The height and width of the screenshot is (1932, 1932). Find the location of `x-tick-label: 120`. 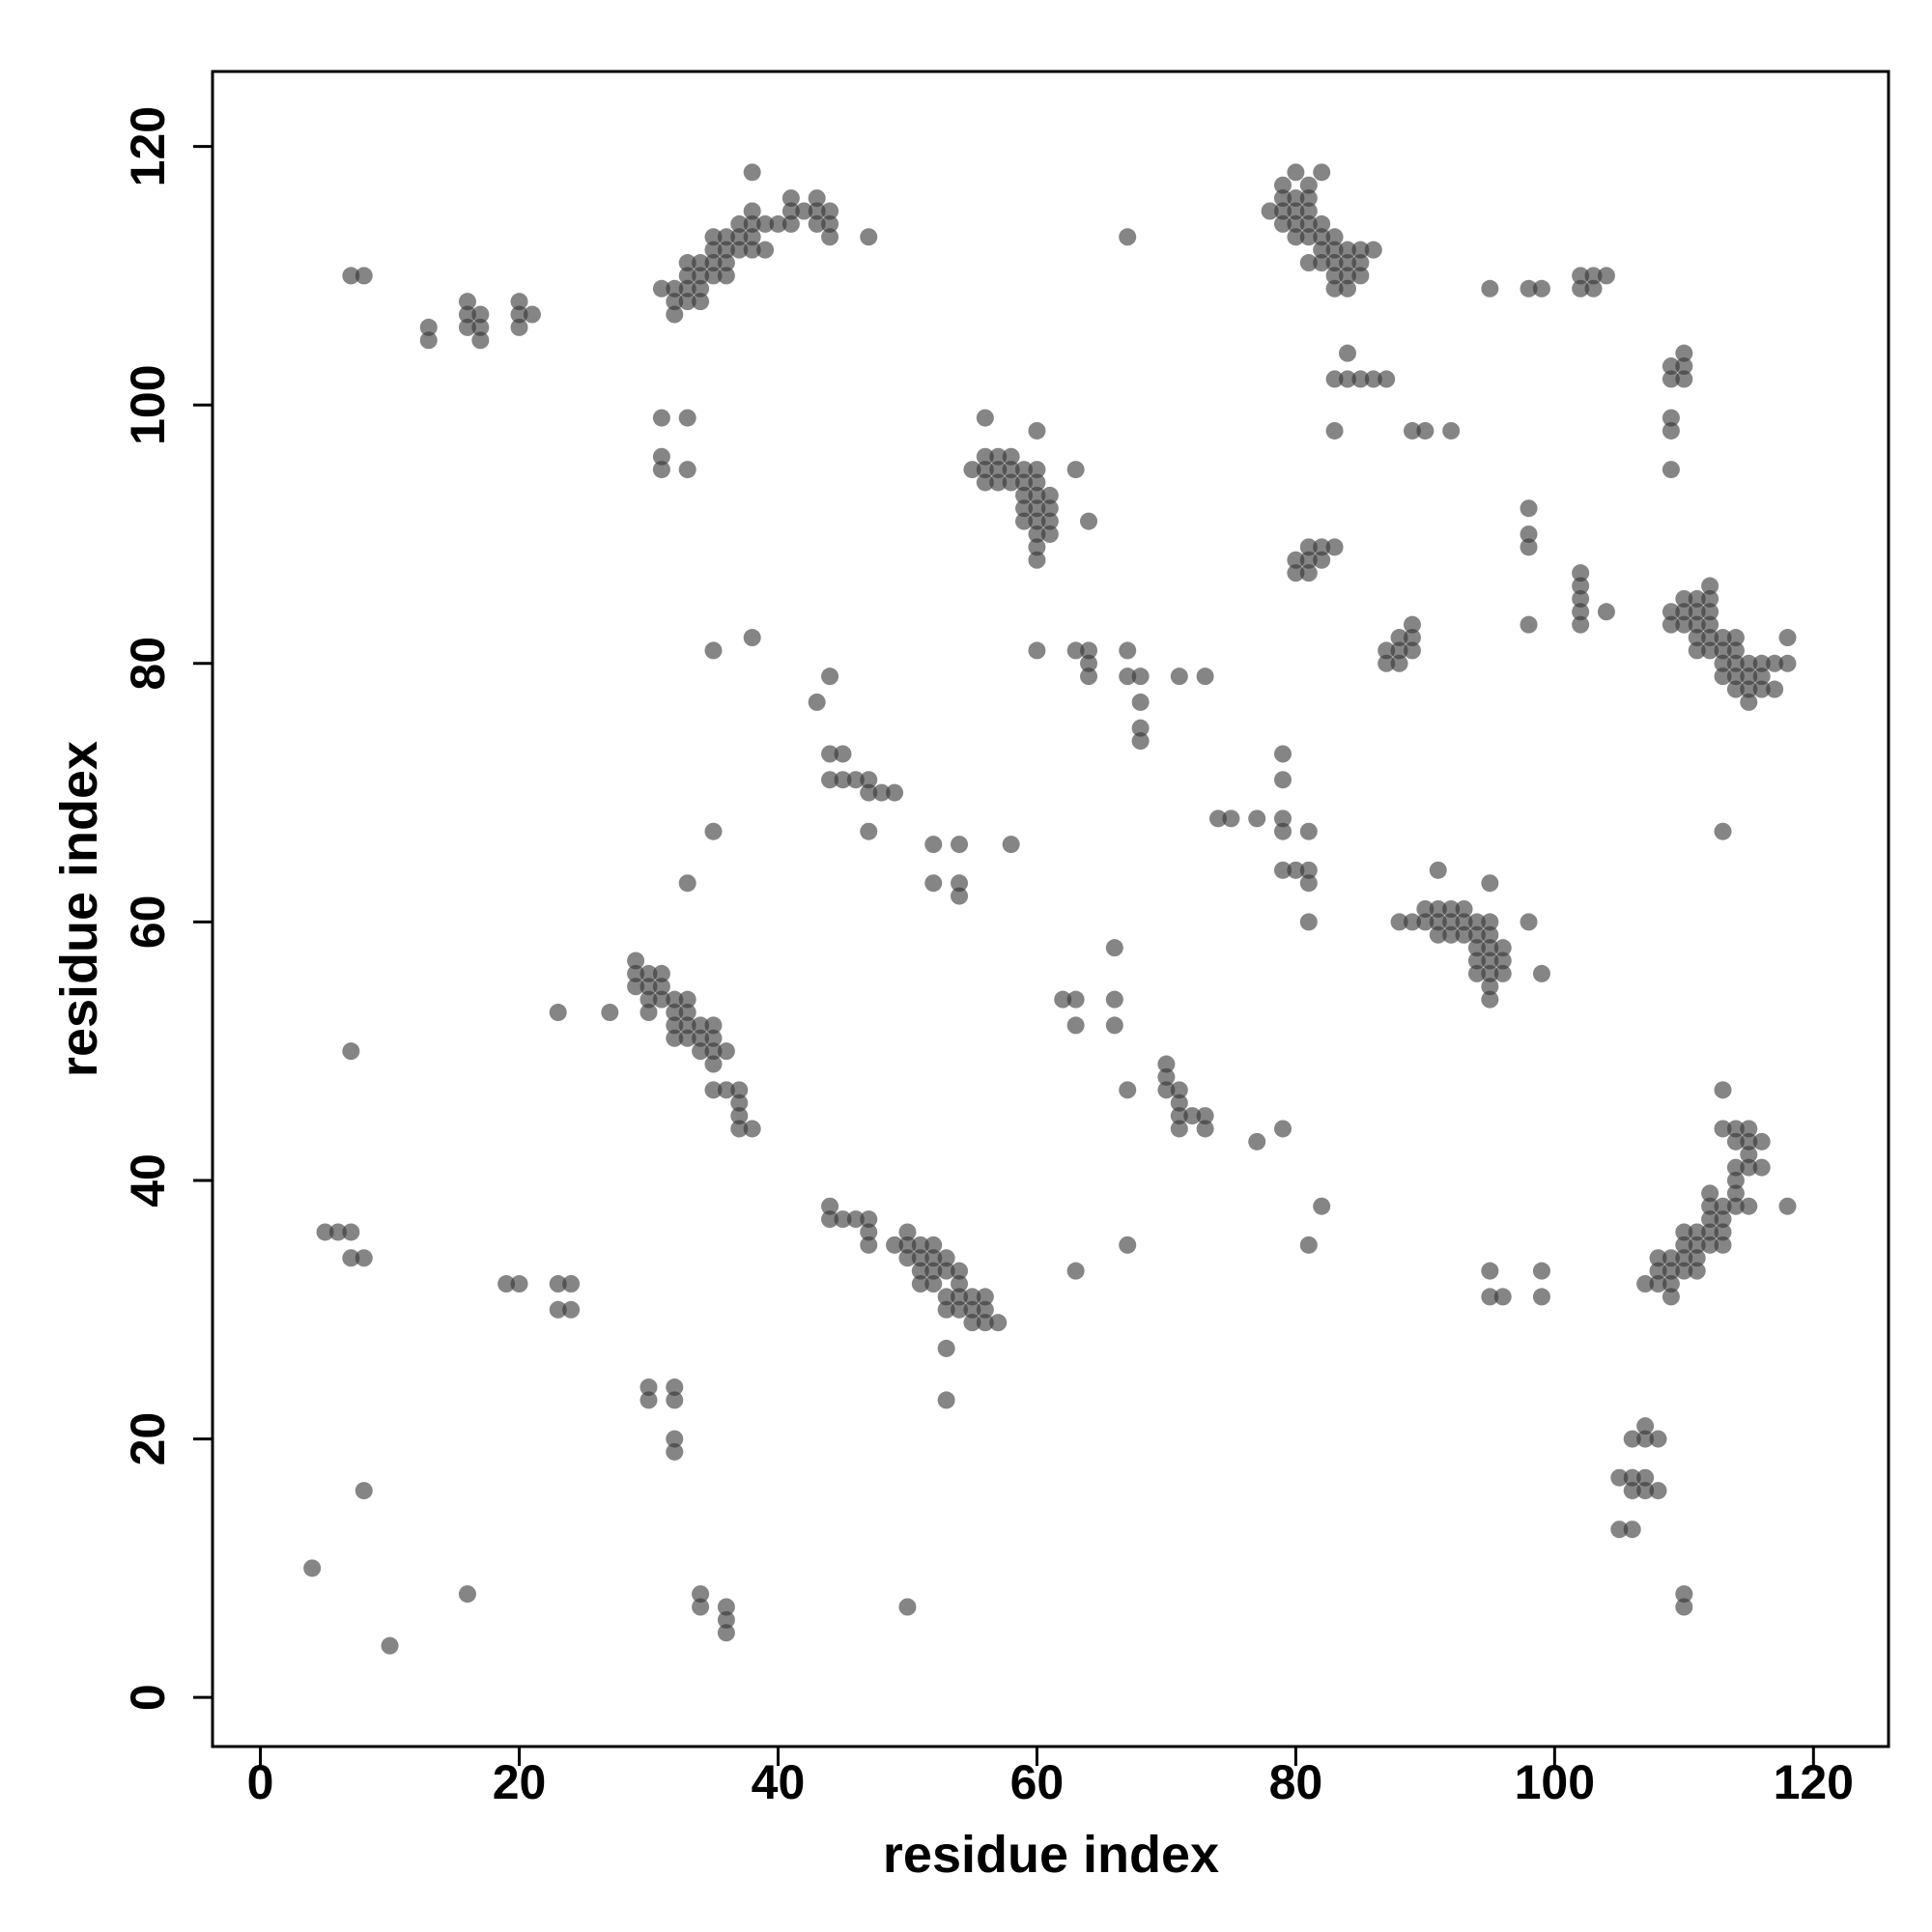

x-tick-label: 120 is located at coordinates (1814, 1782).